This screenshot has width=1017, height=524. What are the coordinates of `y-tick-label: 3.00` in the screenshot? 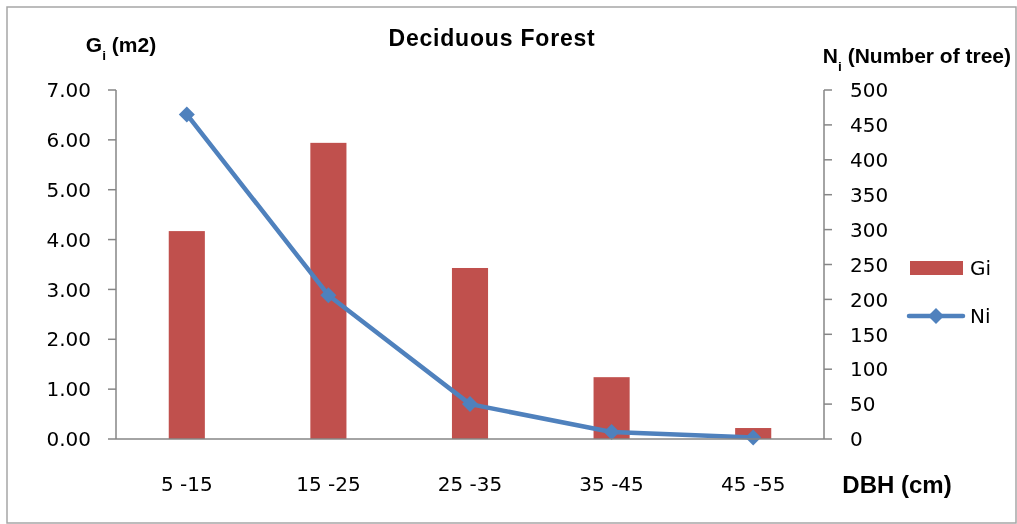 It's located at (68, 289).